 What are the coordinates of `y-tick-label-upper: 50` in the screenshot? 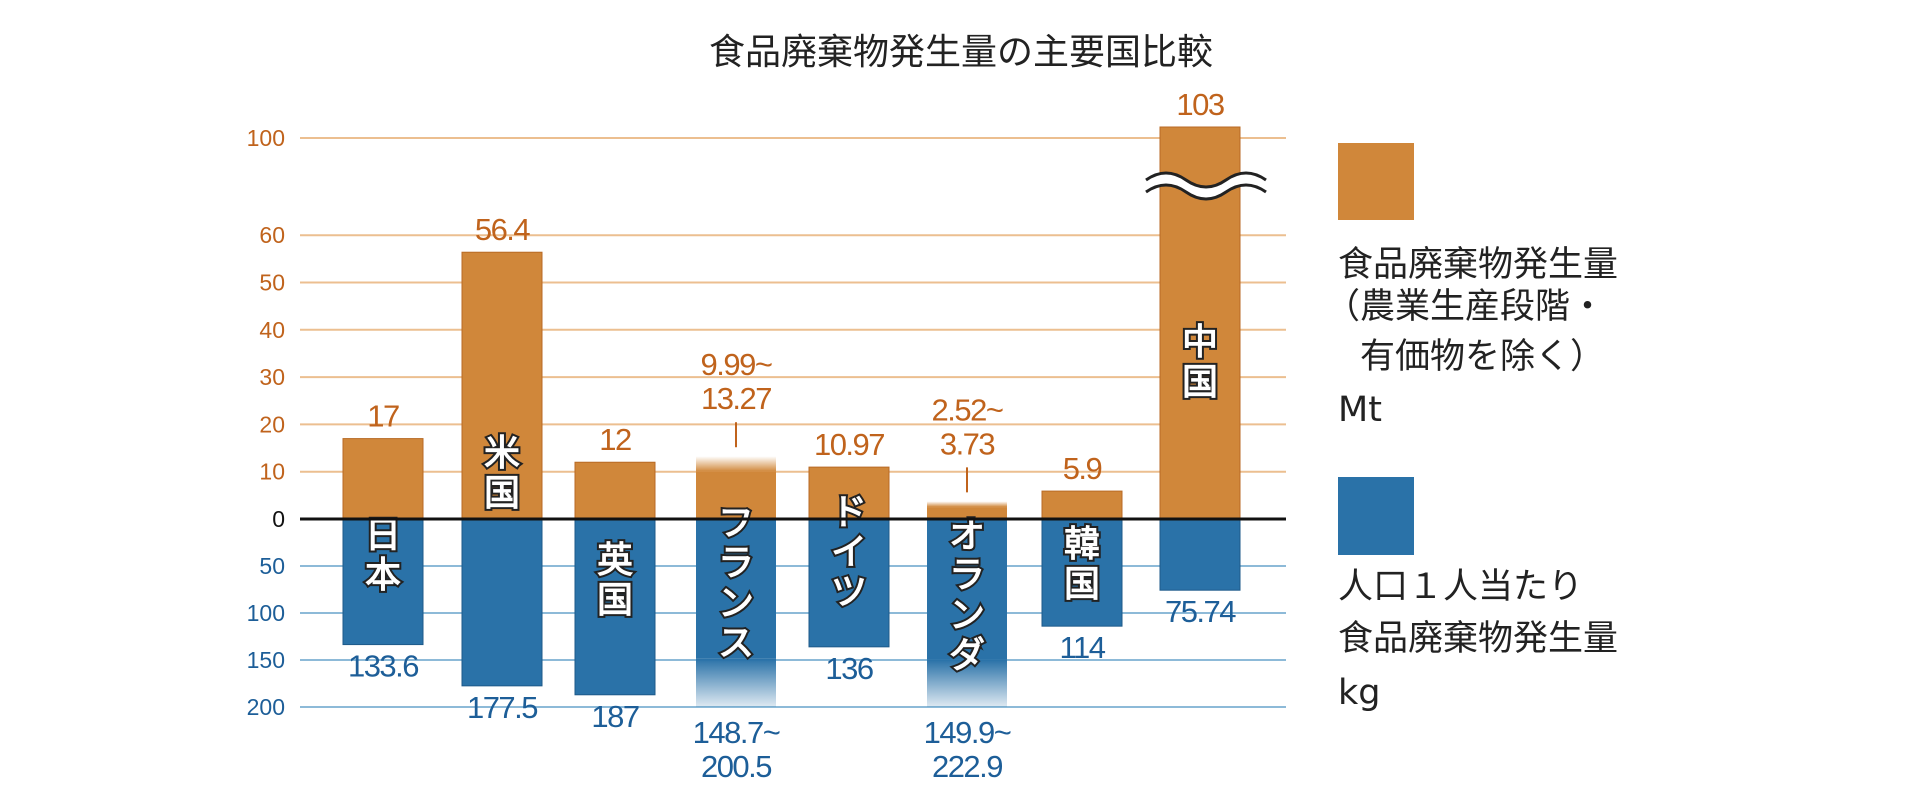 It's located at (272, 283).